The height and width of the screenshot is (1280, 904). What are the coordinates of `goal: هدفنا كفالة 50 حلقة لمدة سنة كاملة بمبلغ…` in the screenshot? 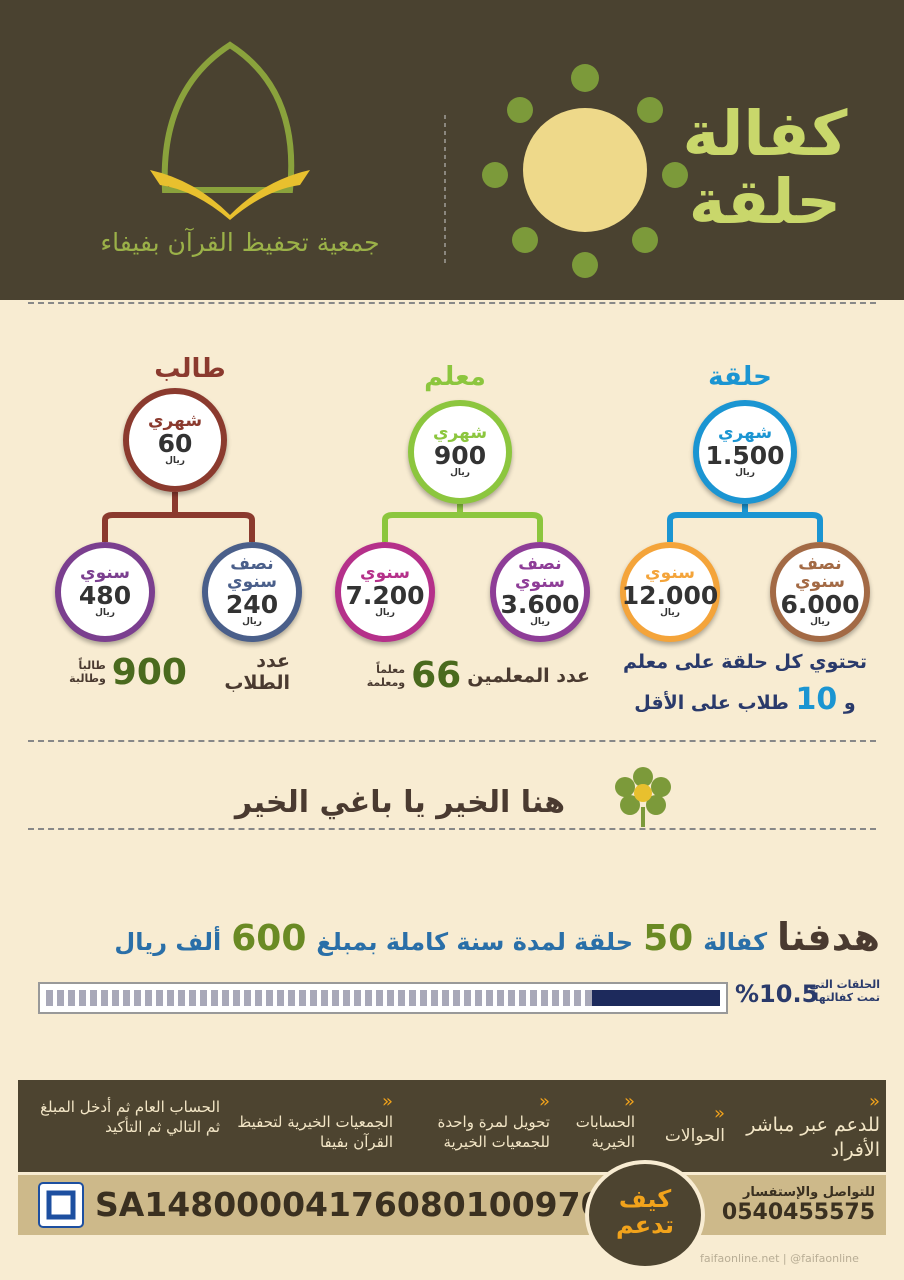 It's located at (457, 937).